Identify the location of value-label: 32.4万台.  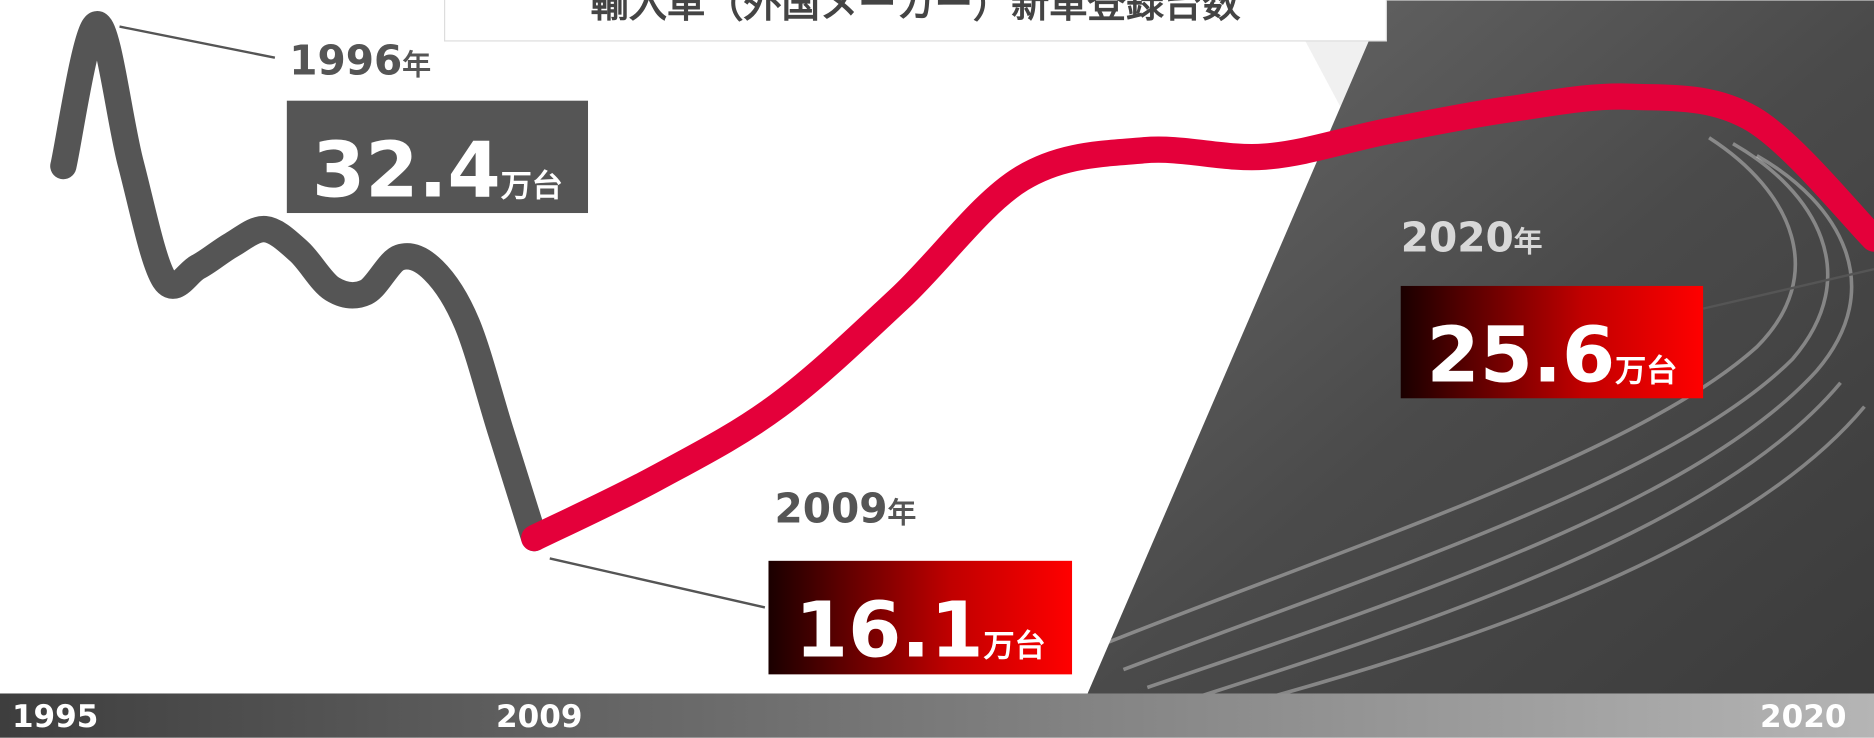
(437, 170).